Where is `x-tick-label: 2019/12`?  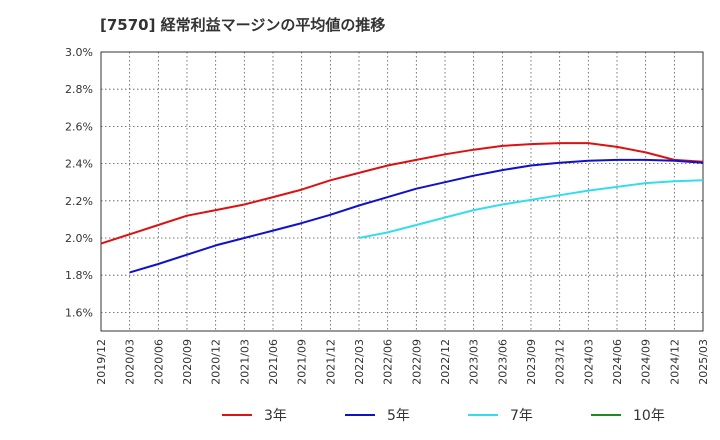 x-tick-label: 2019/12 is located at coordinates (101, 362).